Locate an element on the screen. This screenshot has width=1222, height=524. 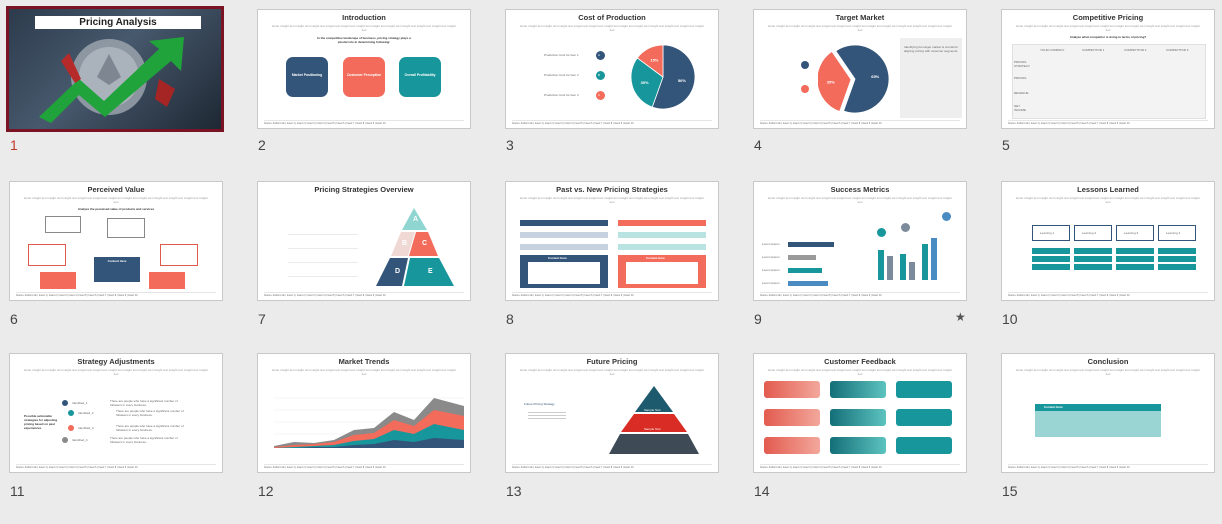
pyramid-letter-d: D is located at coordinates (398, 271).